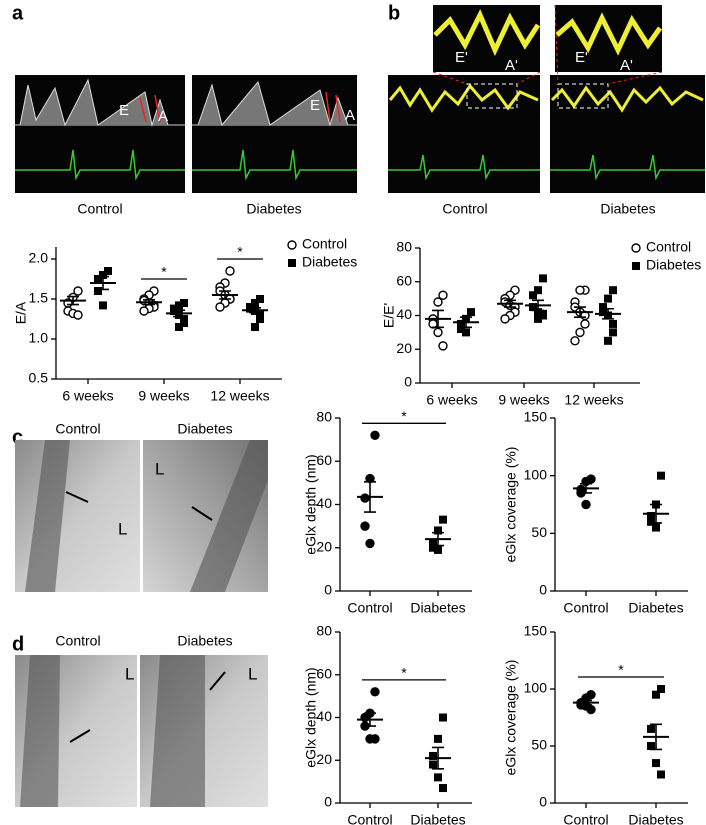 This screenshot has width=706, height=825. Describe the element at coordinates (404, 280) in the screenshot. I see `y-tick-label: 60` at that location.